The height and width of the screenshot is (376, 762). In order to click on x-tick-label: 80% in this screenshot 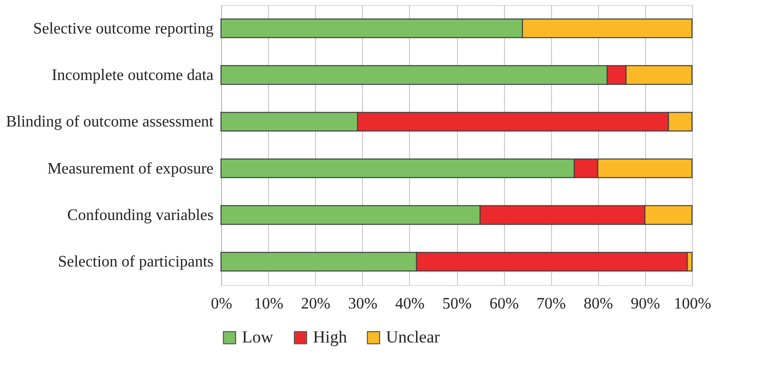, I will do `click(598, 304)`.